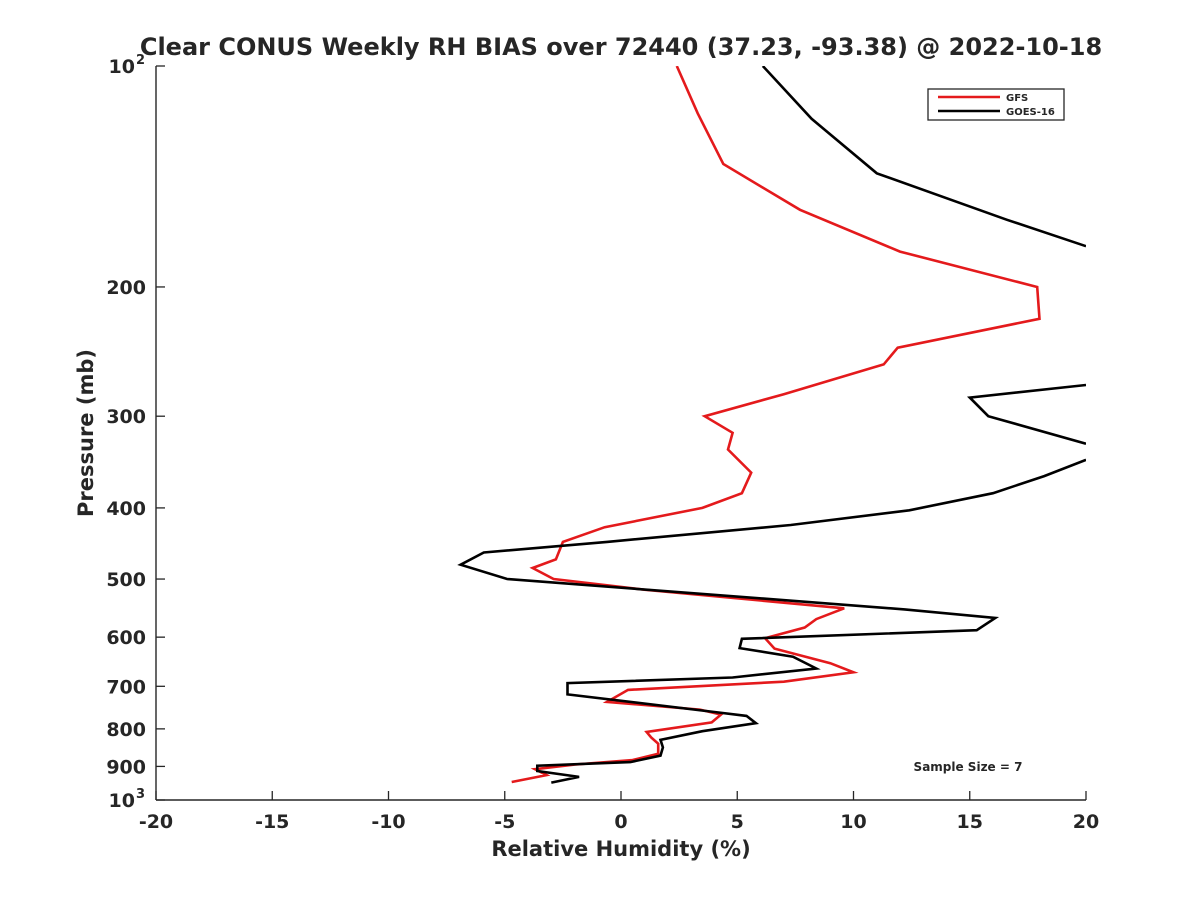 This screenshot has width=1200, height=904. What do you see at coordinates (86, 433) in the screenshot?
I see `y-axis-label: Pressure (mb)` at bounding box center [86, 433].